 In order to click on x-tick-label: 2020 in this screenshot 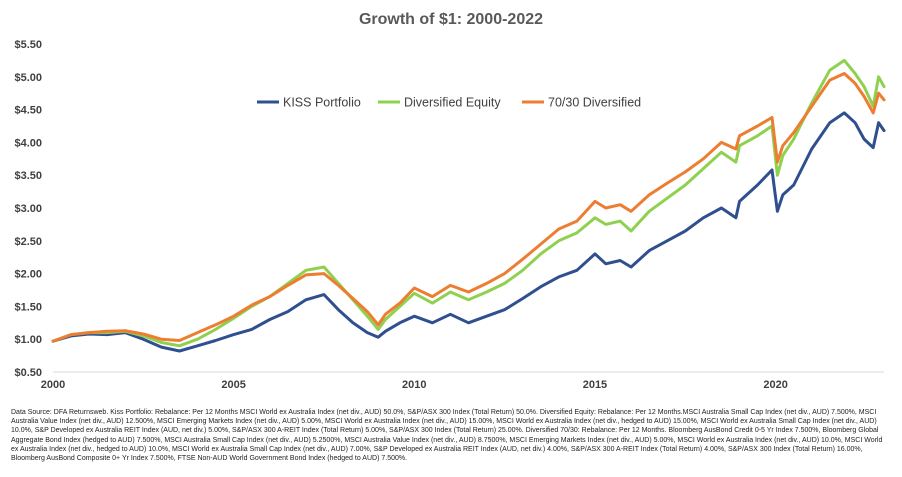, I will do `click(775, 385)`.